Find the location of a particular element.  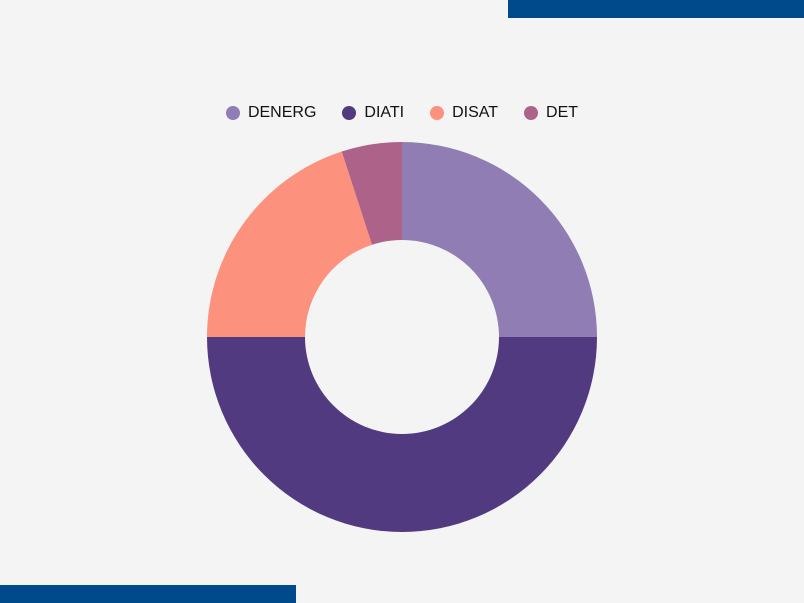

legend-item-diati: DIATI is located at coordinates (373, 113).